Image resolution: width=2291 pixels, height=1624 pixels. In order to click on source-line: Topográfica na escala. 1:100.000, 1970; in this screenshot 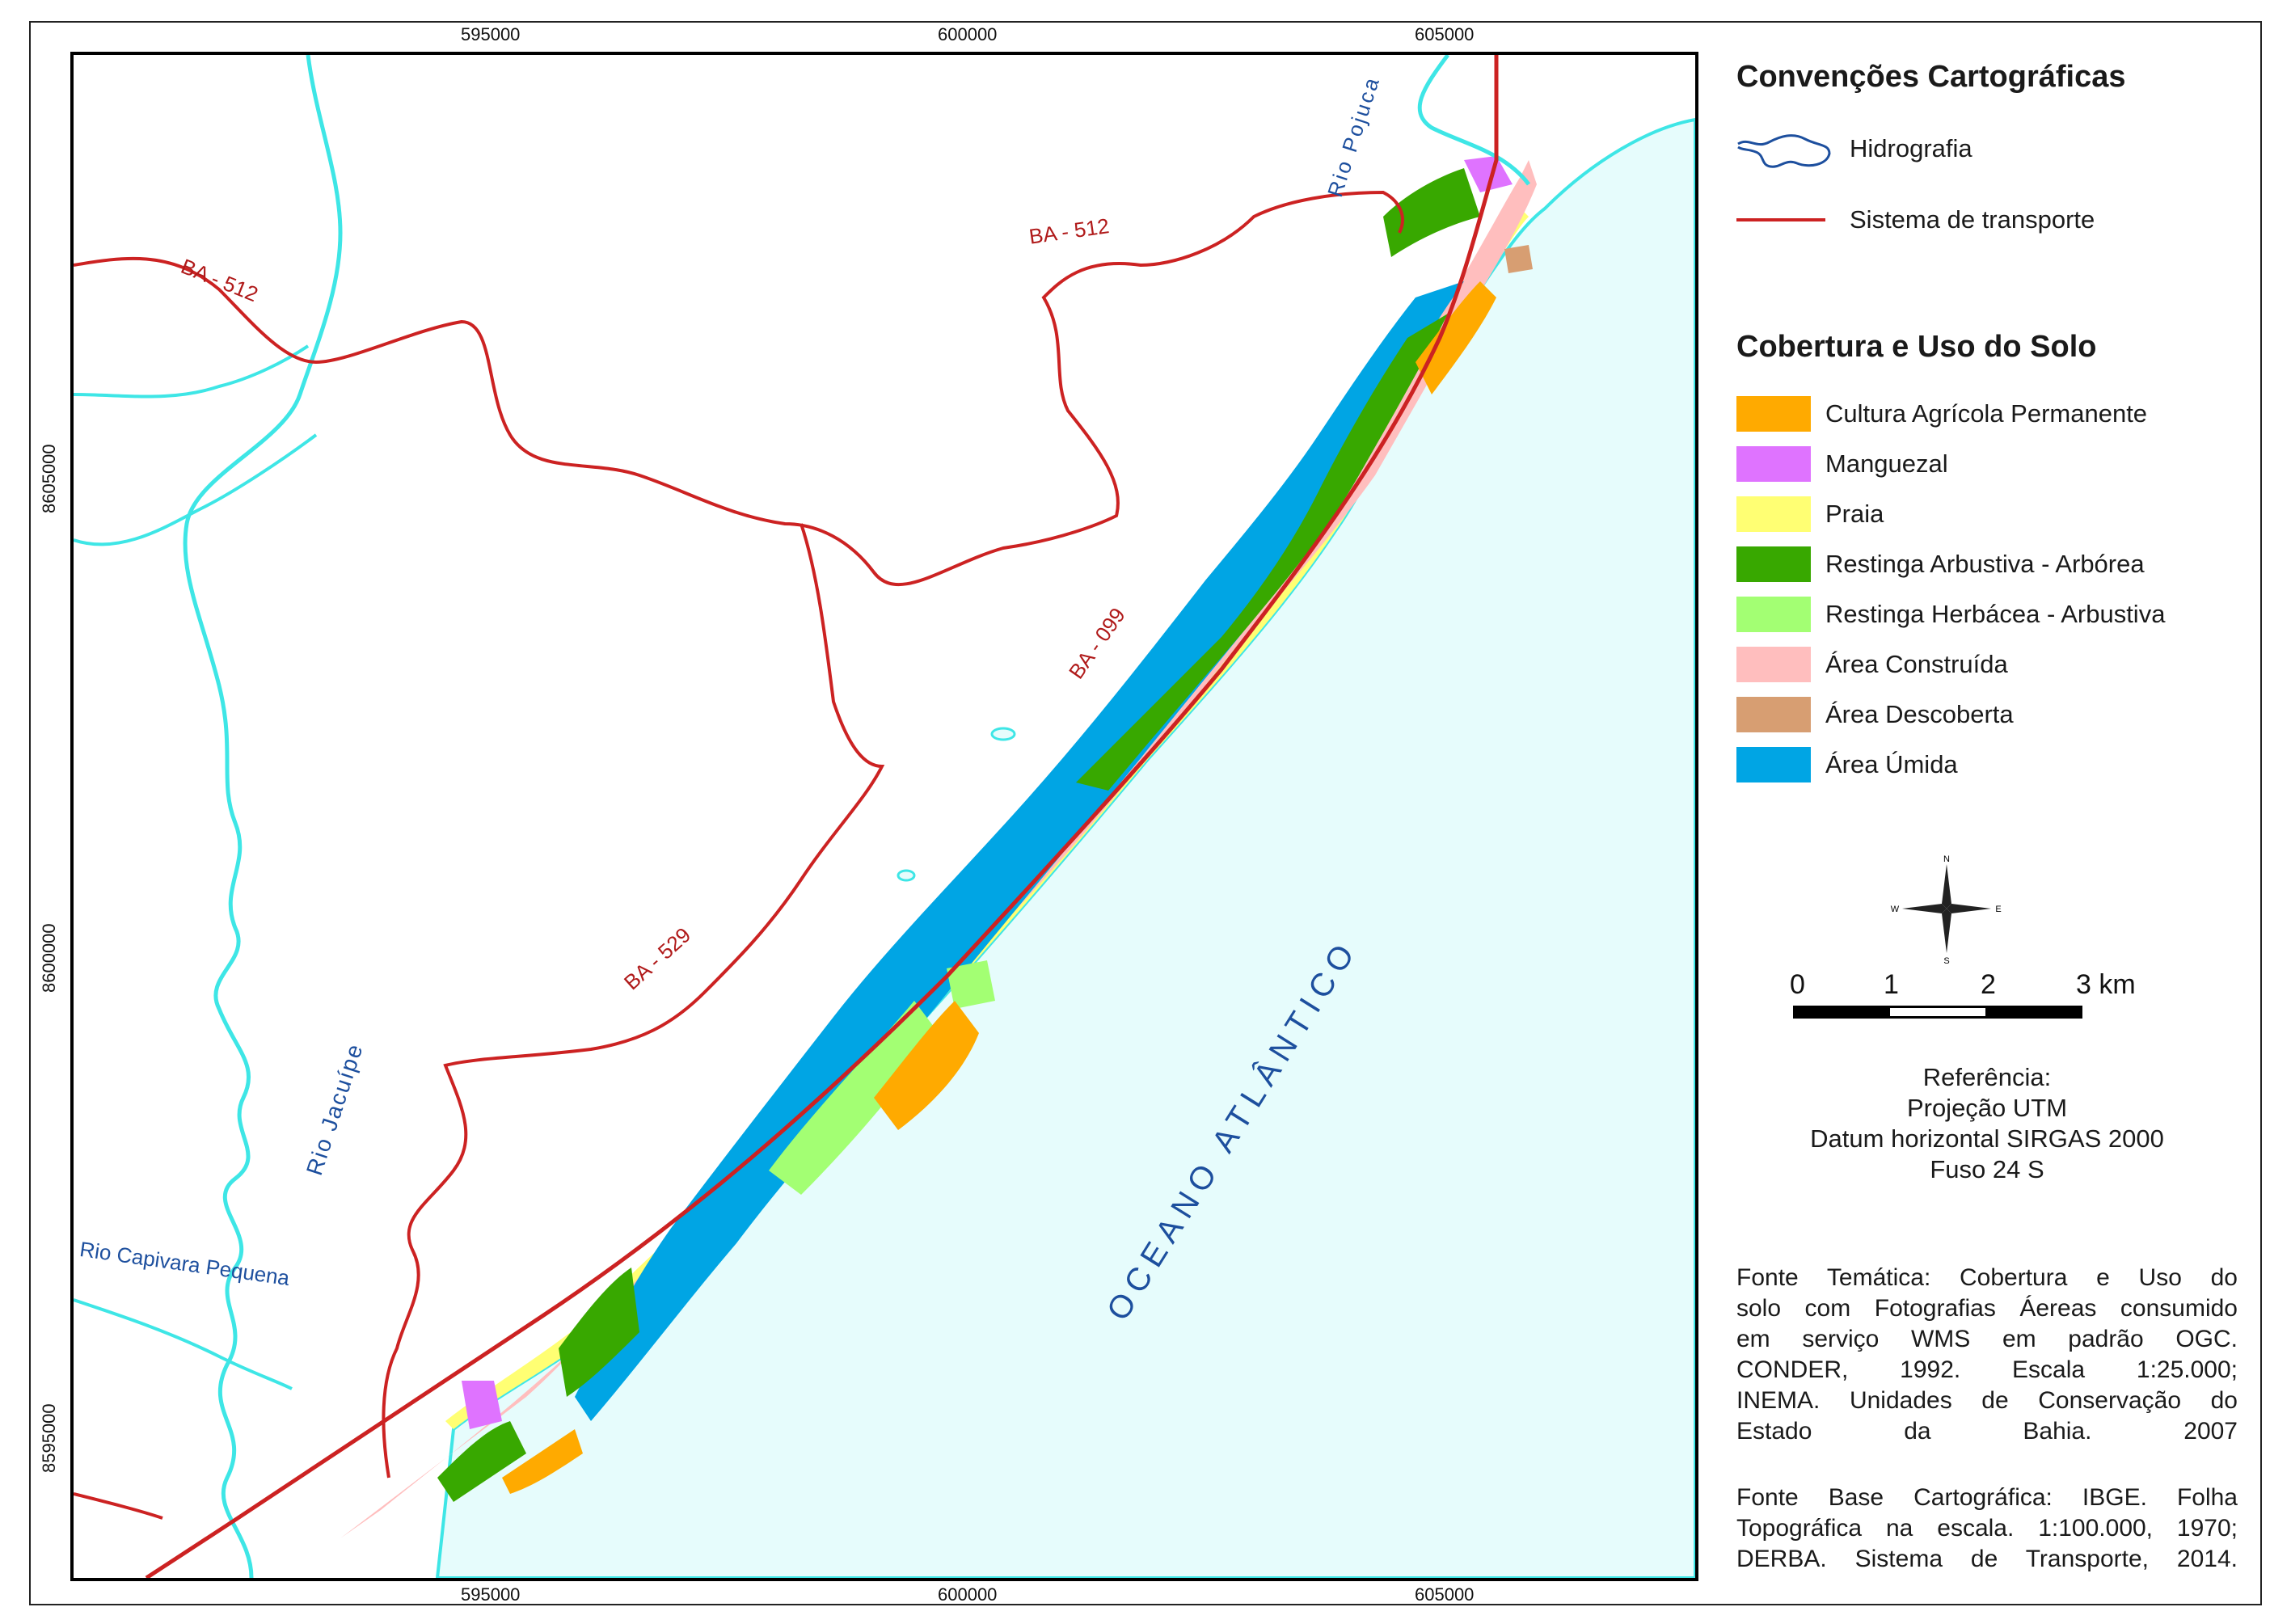, I will do `click(1987, 1528)`.